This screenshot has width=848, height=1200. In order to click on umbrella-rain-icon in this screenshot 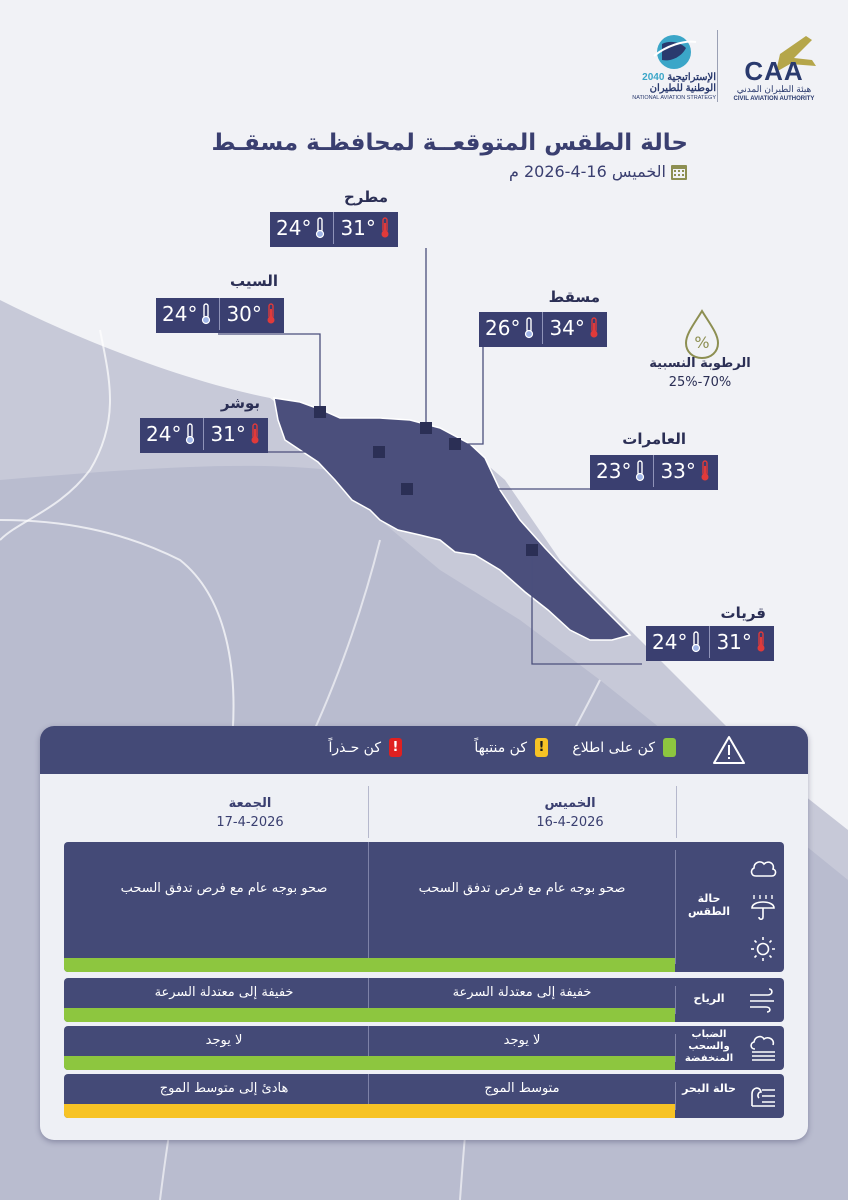, I will do `click(763, 908)`.